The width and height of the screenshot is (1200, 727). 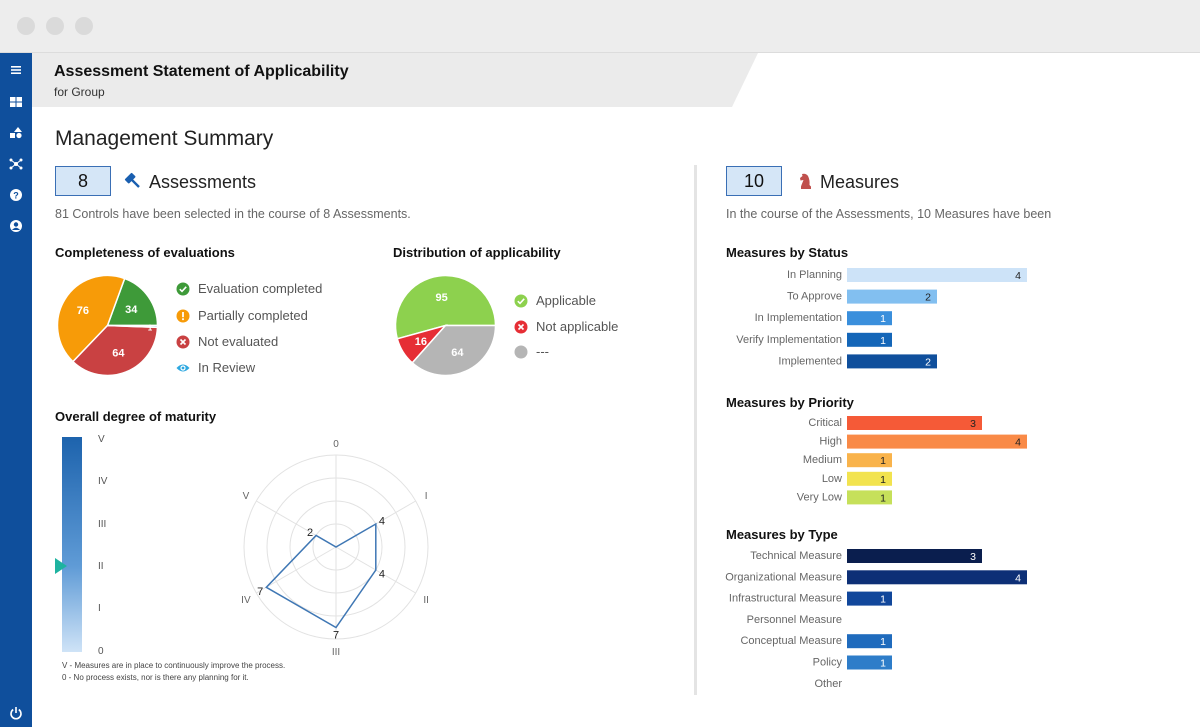 What do you see at coordinates (796, 556) in the screenshot?
I see `bar-category-label: Technical Measure` at bounding box center [796, 556].